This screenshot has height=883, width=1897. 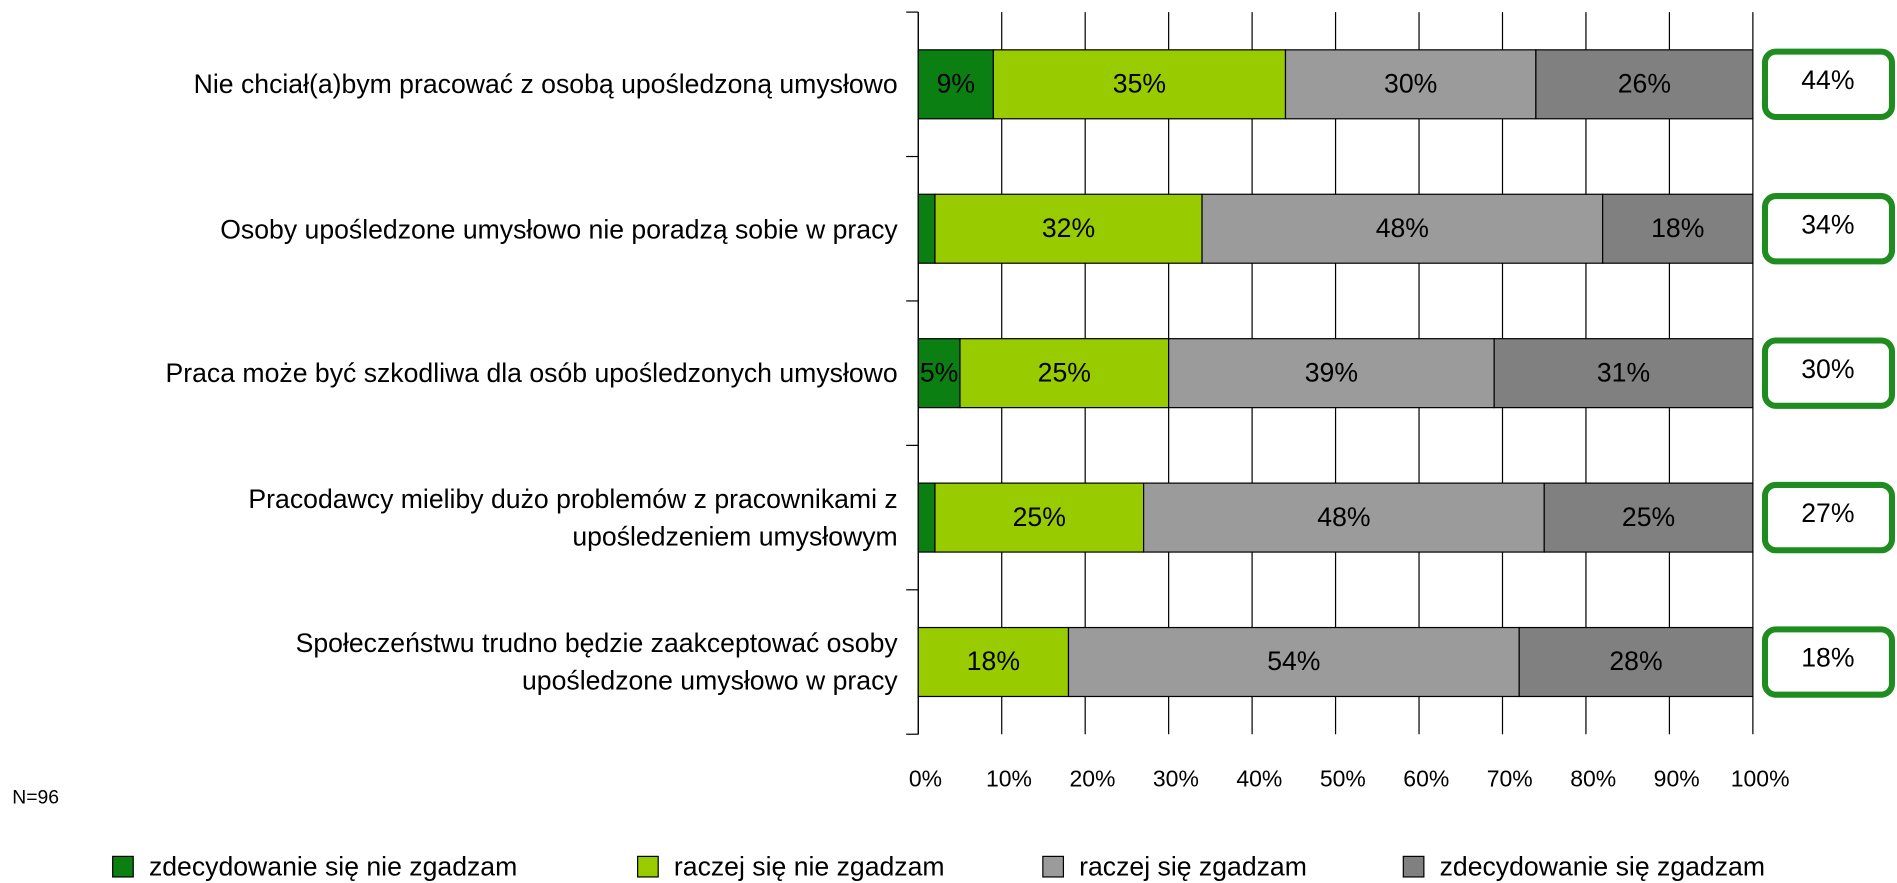 I want to click on total-label: 27%, so click(x=1827, y=513).